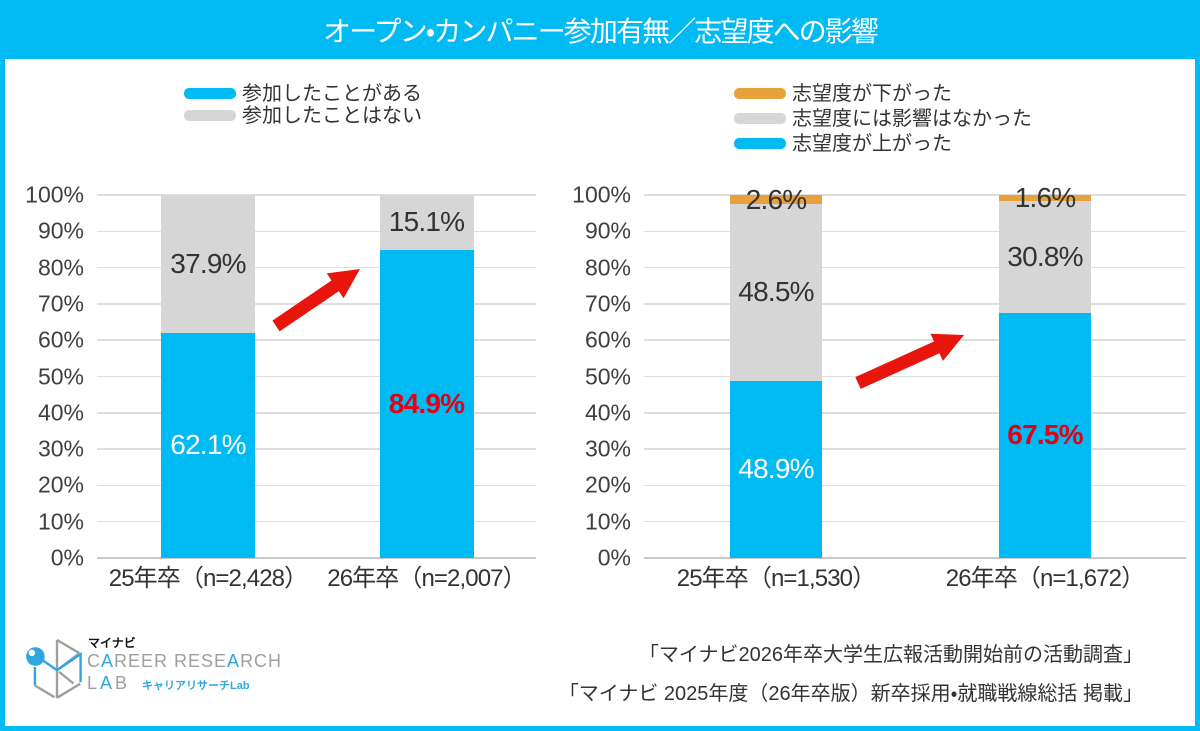 This screenshot has height=731, width=1200. I want to click on legend-label: 志望度が下がった, so click(872, 93).